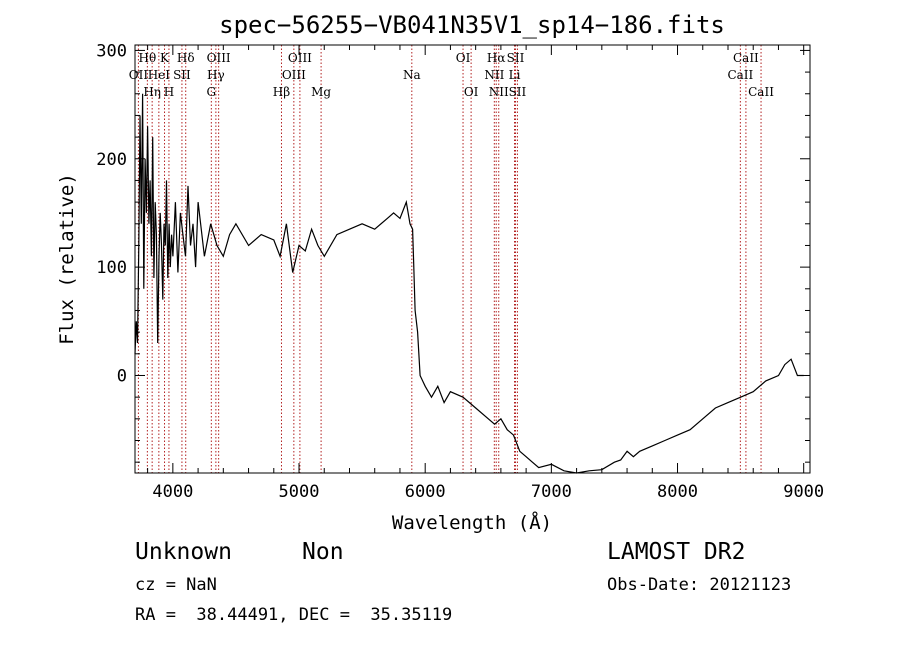 Image resolution: width=900 pixels, height=649 pixels. Describe the element at coordinates (111, 268) in the screenshot. I see `y-tick-label-1: 100` at that location.